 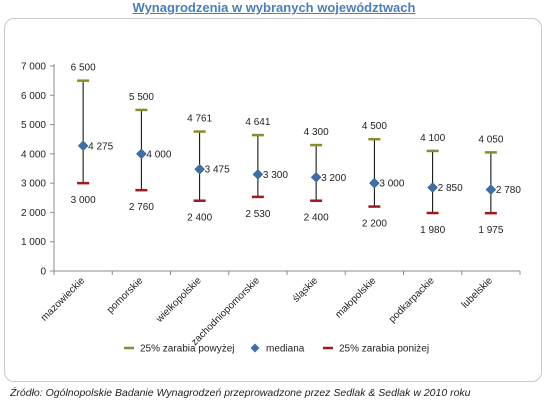 I want to click on y-tick-label: 3 000, so click(x=33, y=184).